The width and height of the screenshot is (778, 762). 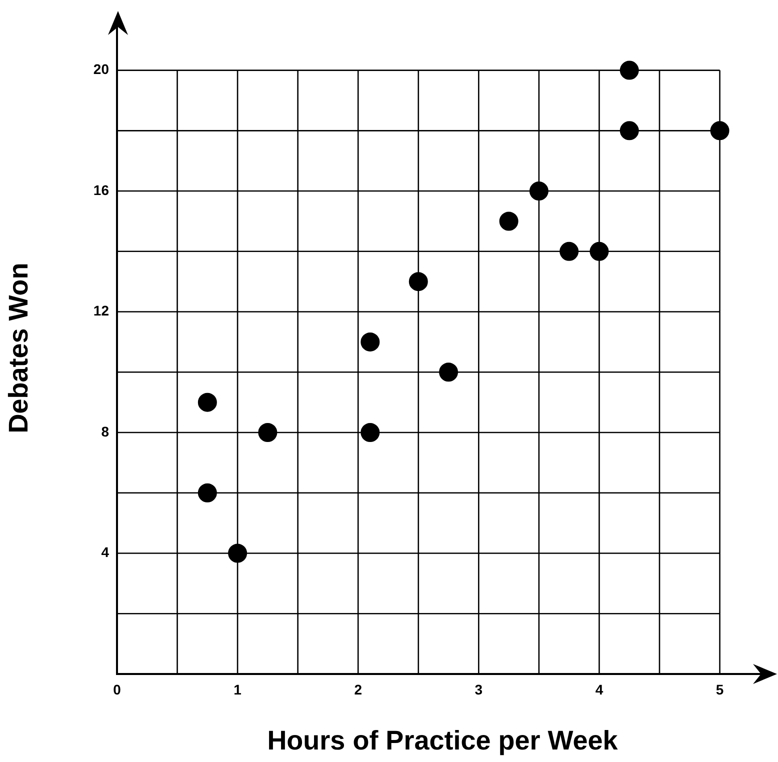 What do you see at coordinates (101, 310) in the screenshot?
I see `y-tick-label: 12` at bounding box center [101, 310].